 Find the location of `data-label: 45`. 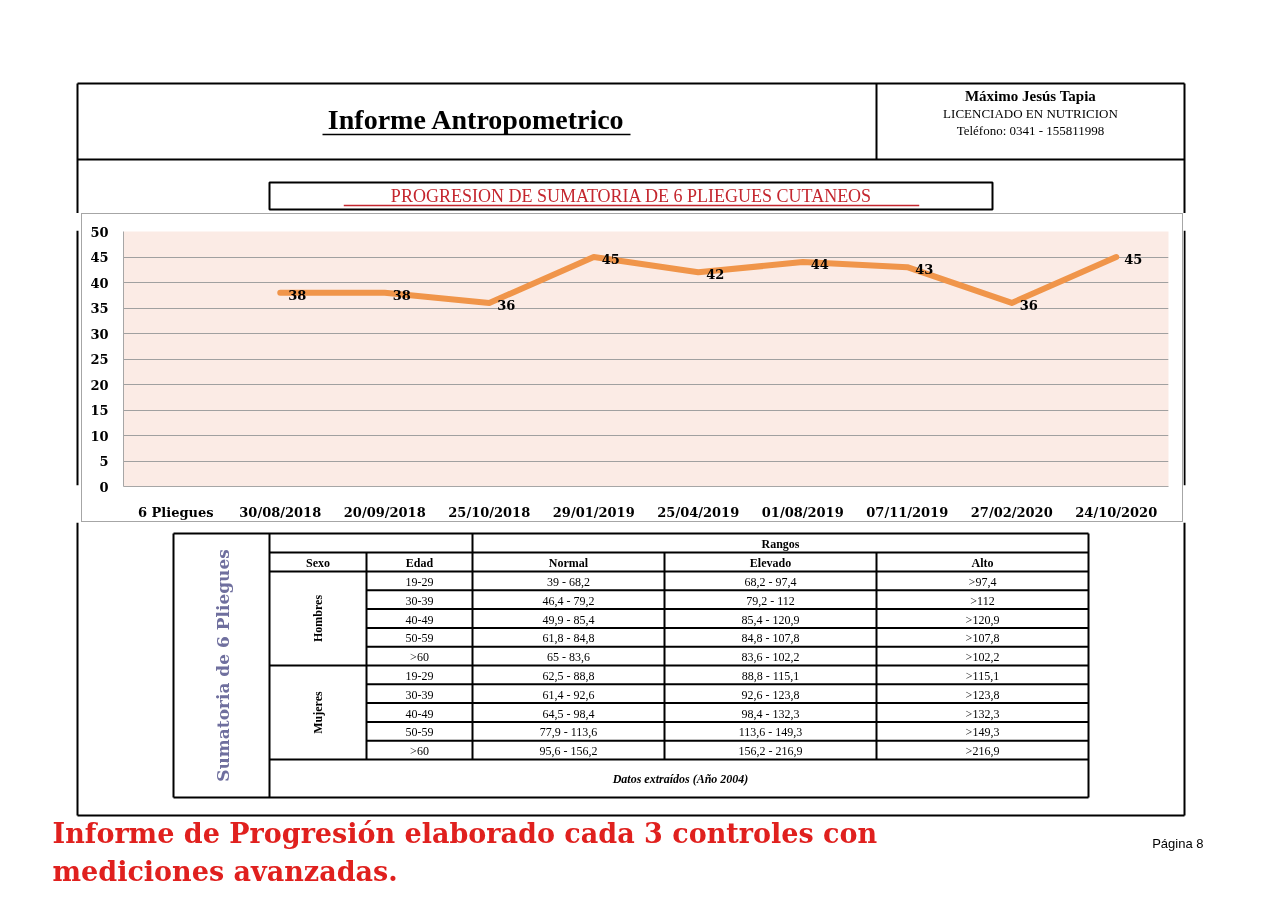

data-label: 45 is located at coordinates (1133, 259).